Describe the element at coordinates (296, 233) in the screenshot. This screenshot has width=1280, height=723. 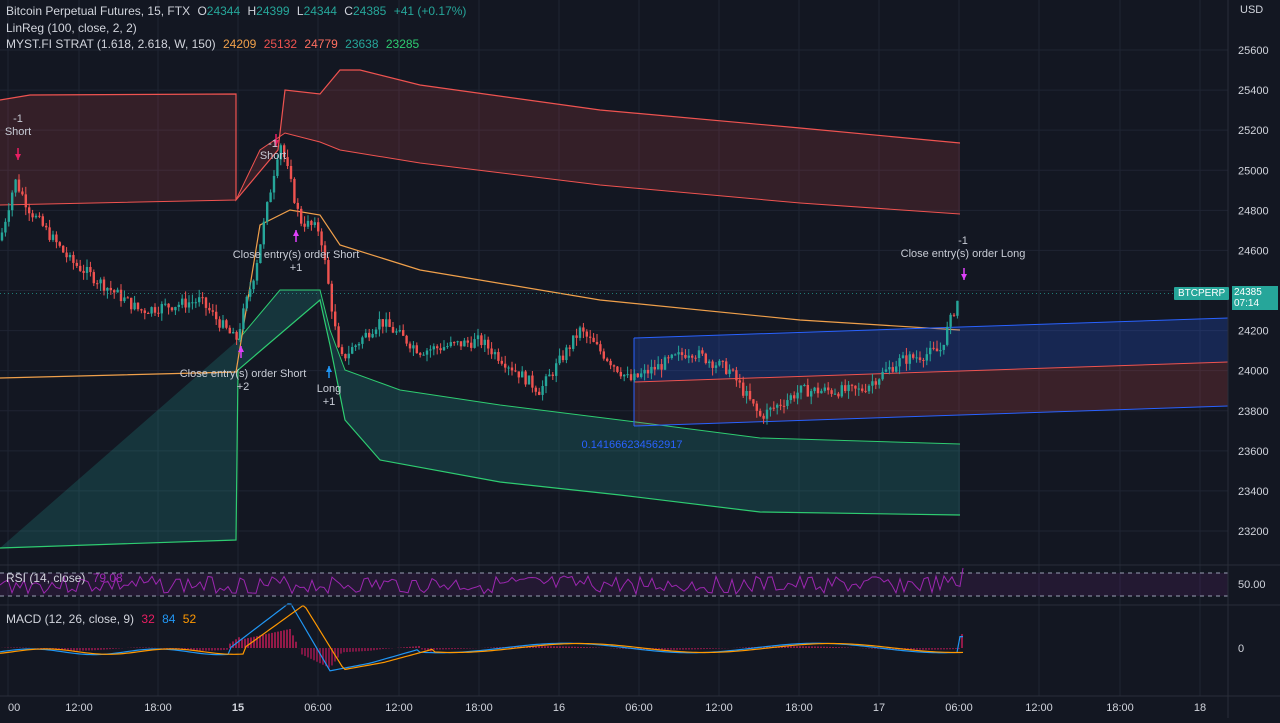
I see `close-short-arrow` at that location.